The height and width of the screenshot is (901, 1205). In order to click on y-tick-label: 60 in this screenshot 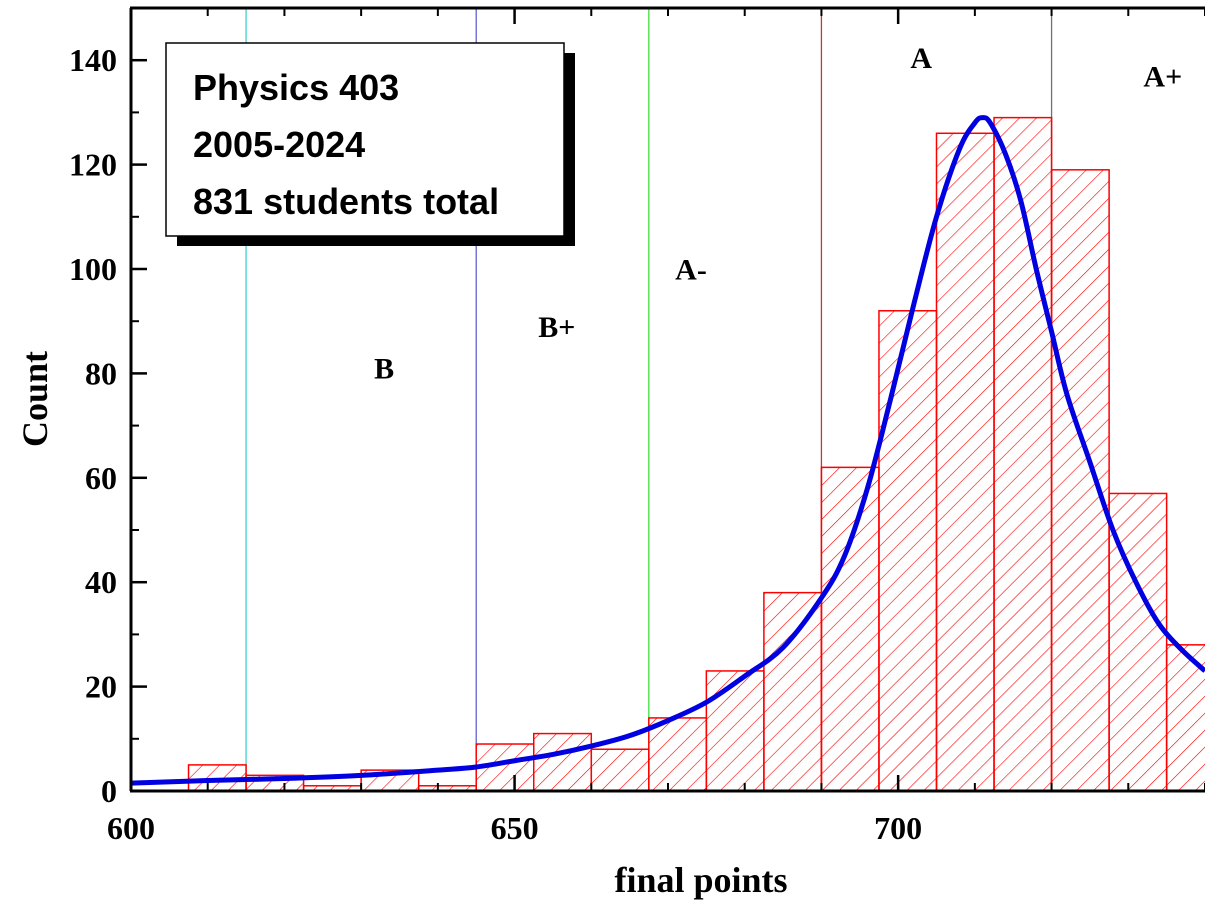, I will do `click(101, 478)`.